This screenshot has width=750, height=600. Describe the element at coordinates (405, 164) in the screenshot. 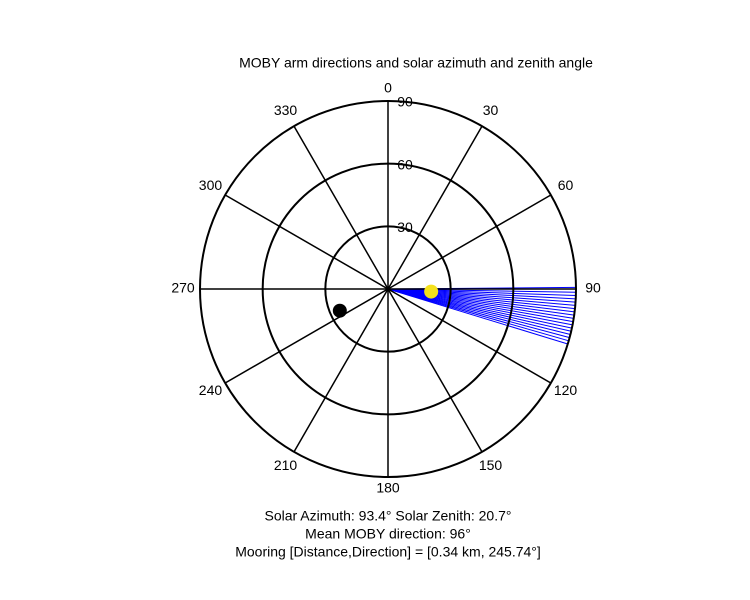

I see `r-tick-label: 60` at that location.